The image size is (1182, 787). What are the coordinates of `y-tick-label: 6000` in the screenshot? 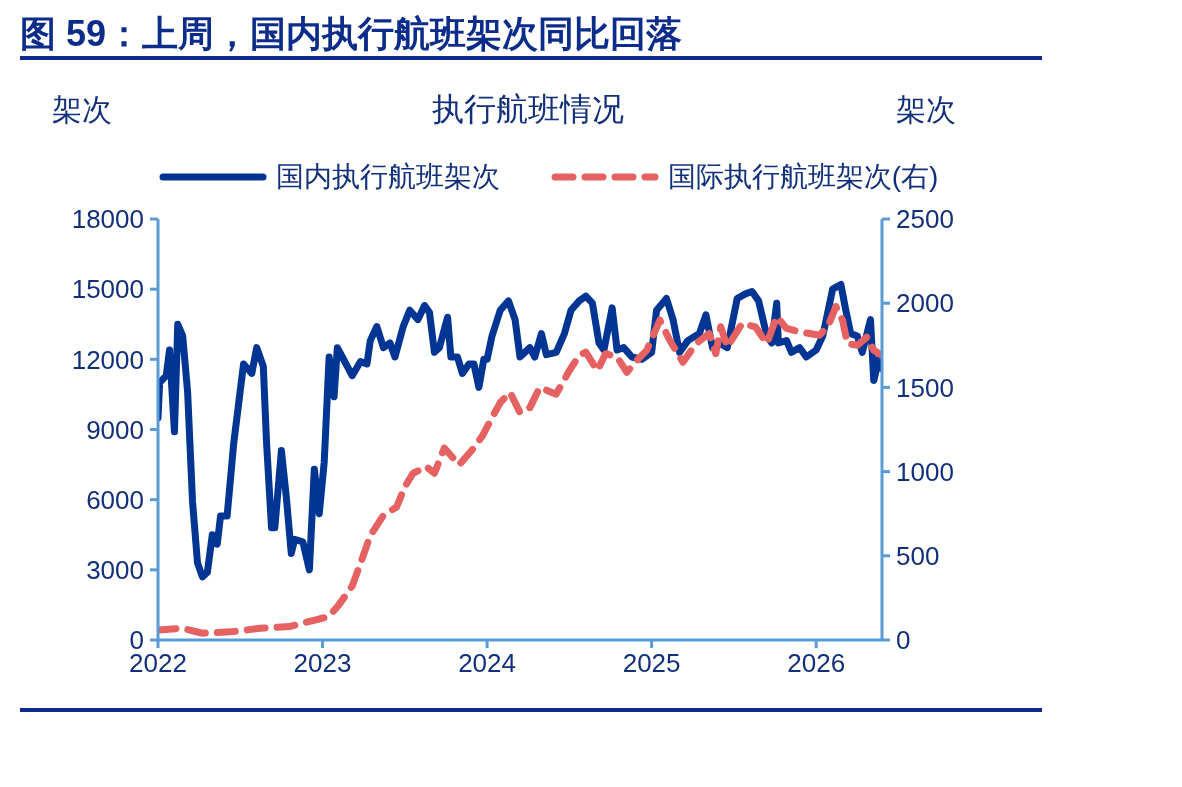 It's located at (115, 499).